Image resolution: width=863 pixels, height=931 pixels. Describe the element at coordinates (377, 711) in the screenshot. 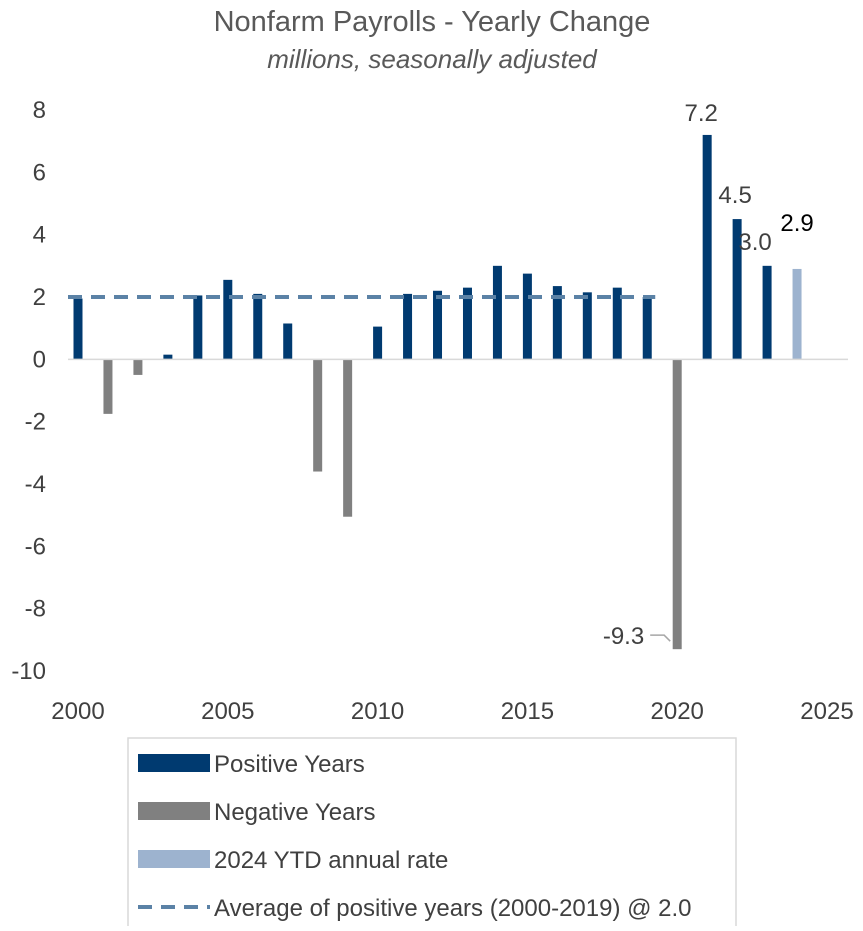

I see `x-tick-label: 2010` at that location.